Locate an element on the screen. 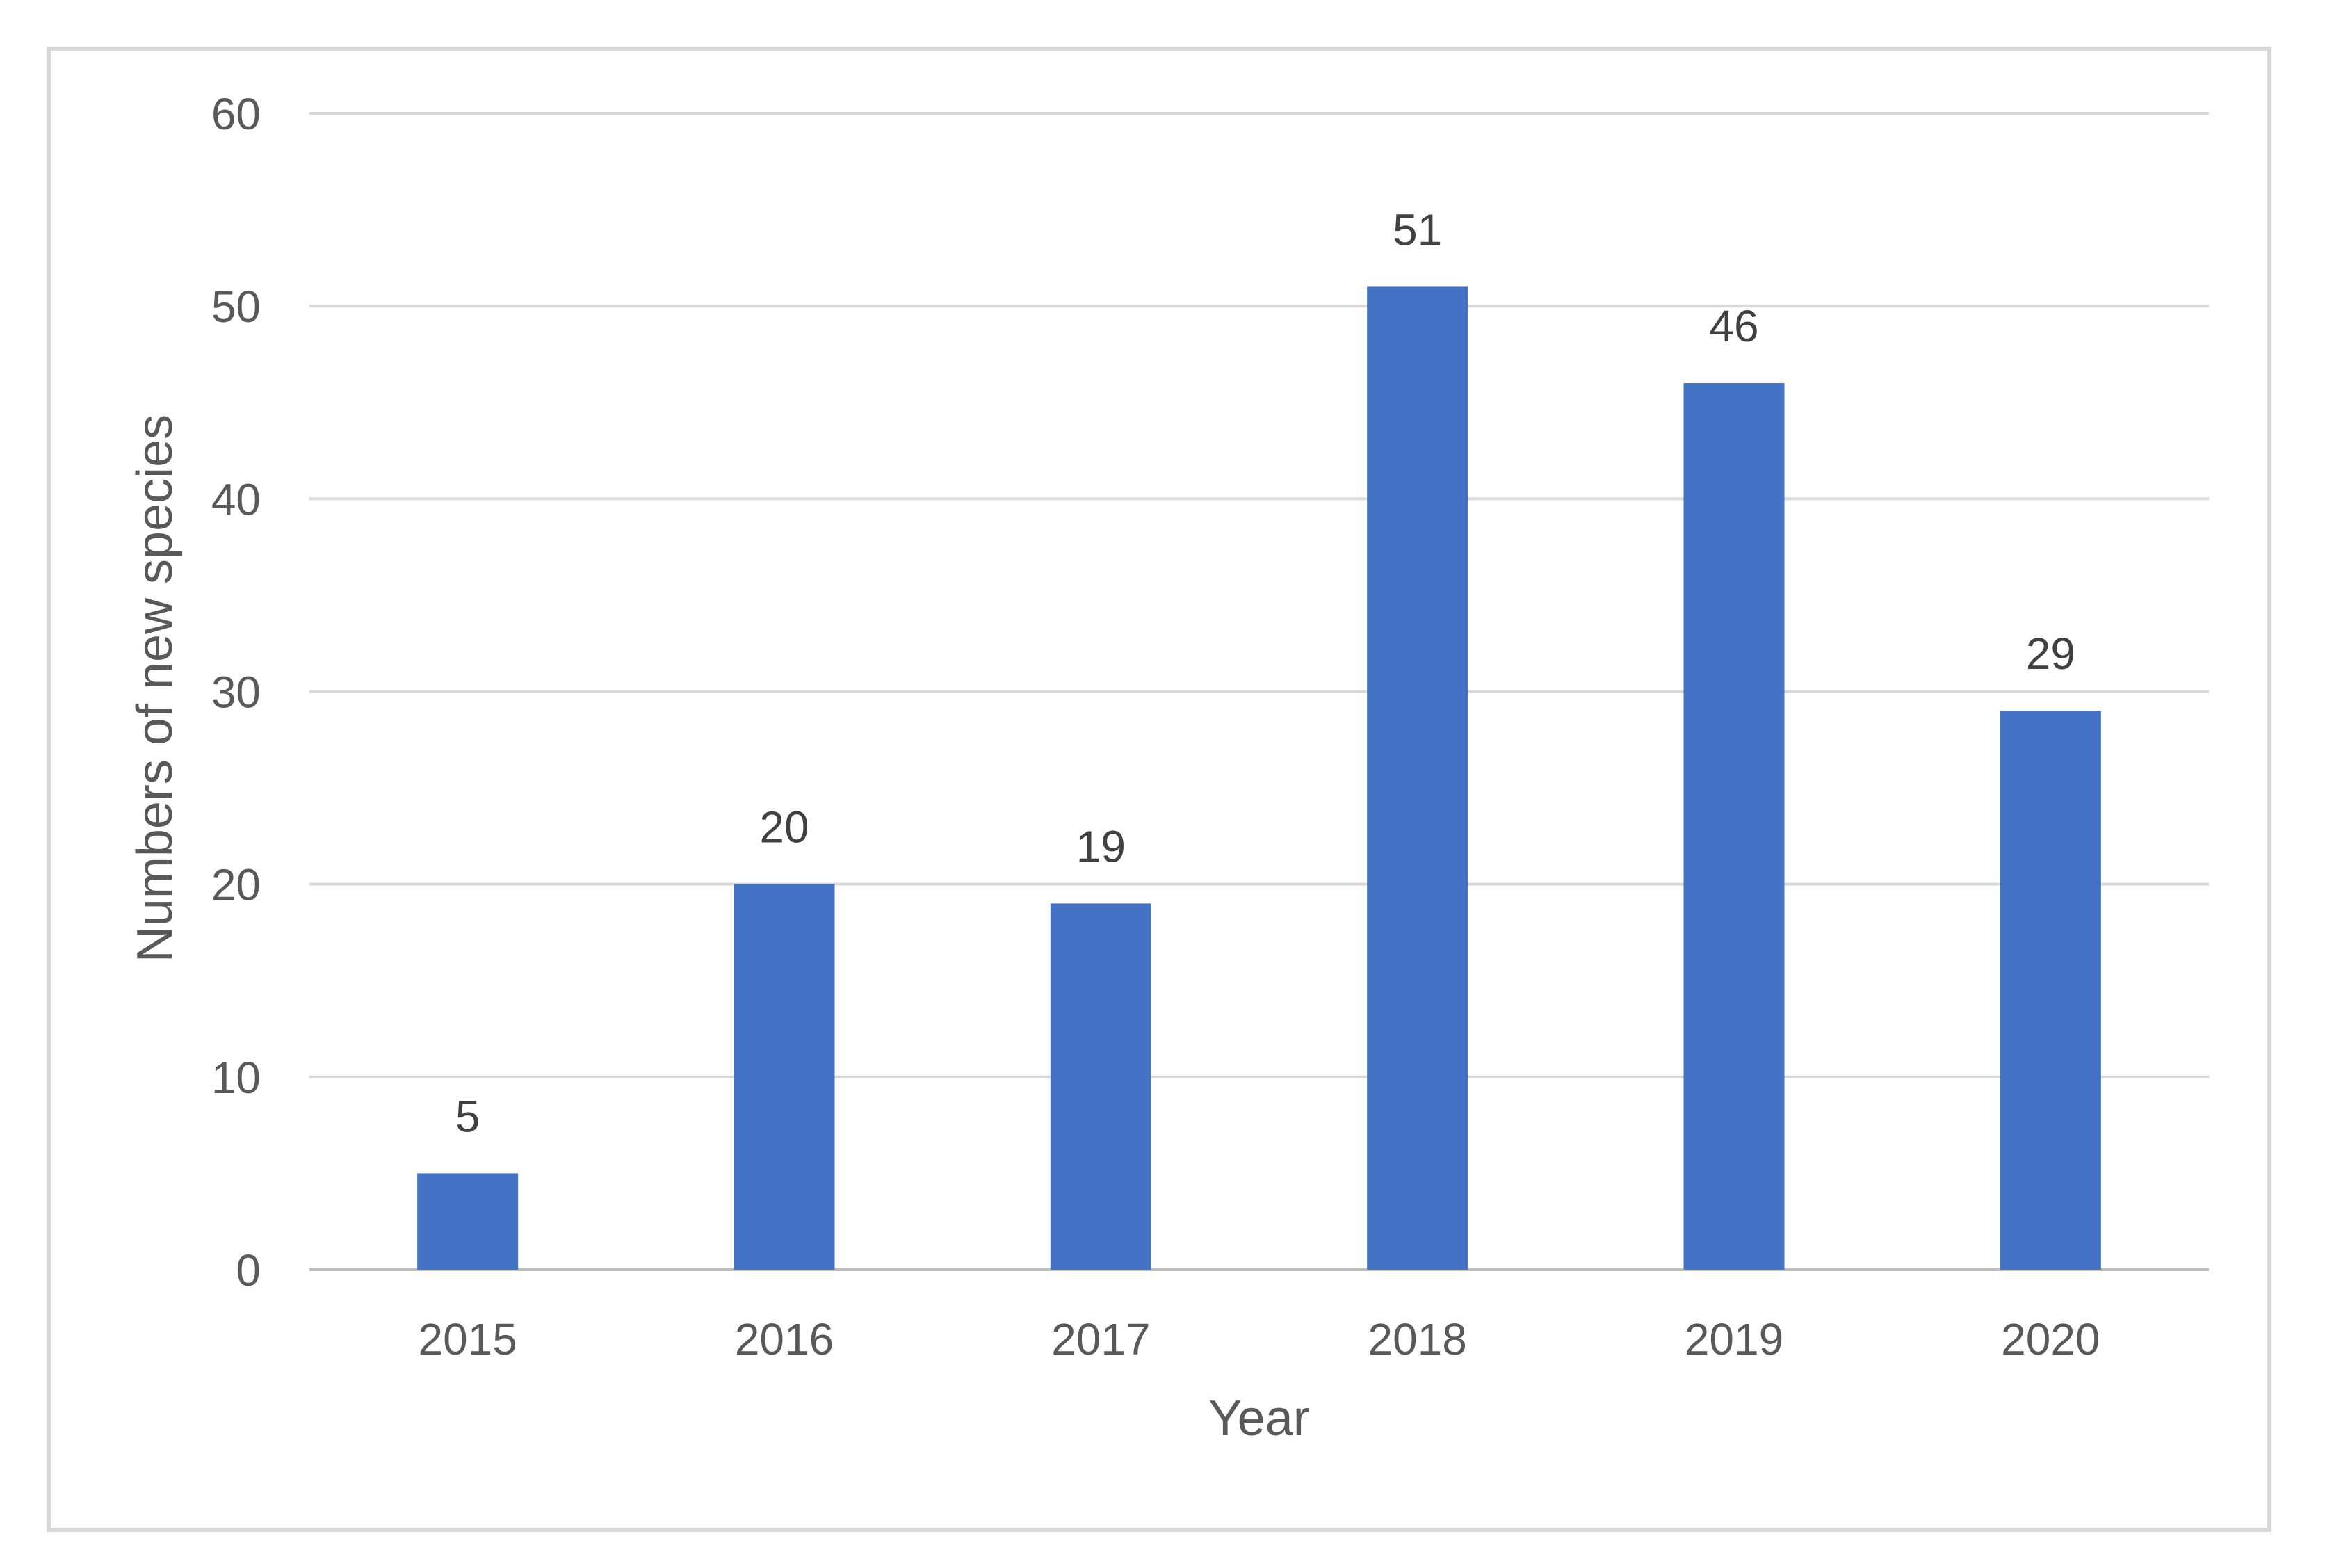 The width and height of the screenshot is (2325, 1568). x-category-label: 2018 is located at coordinates (1417, 1339).